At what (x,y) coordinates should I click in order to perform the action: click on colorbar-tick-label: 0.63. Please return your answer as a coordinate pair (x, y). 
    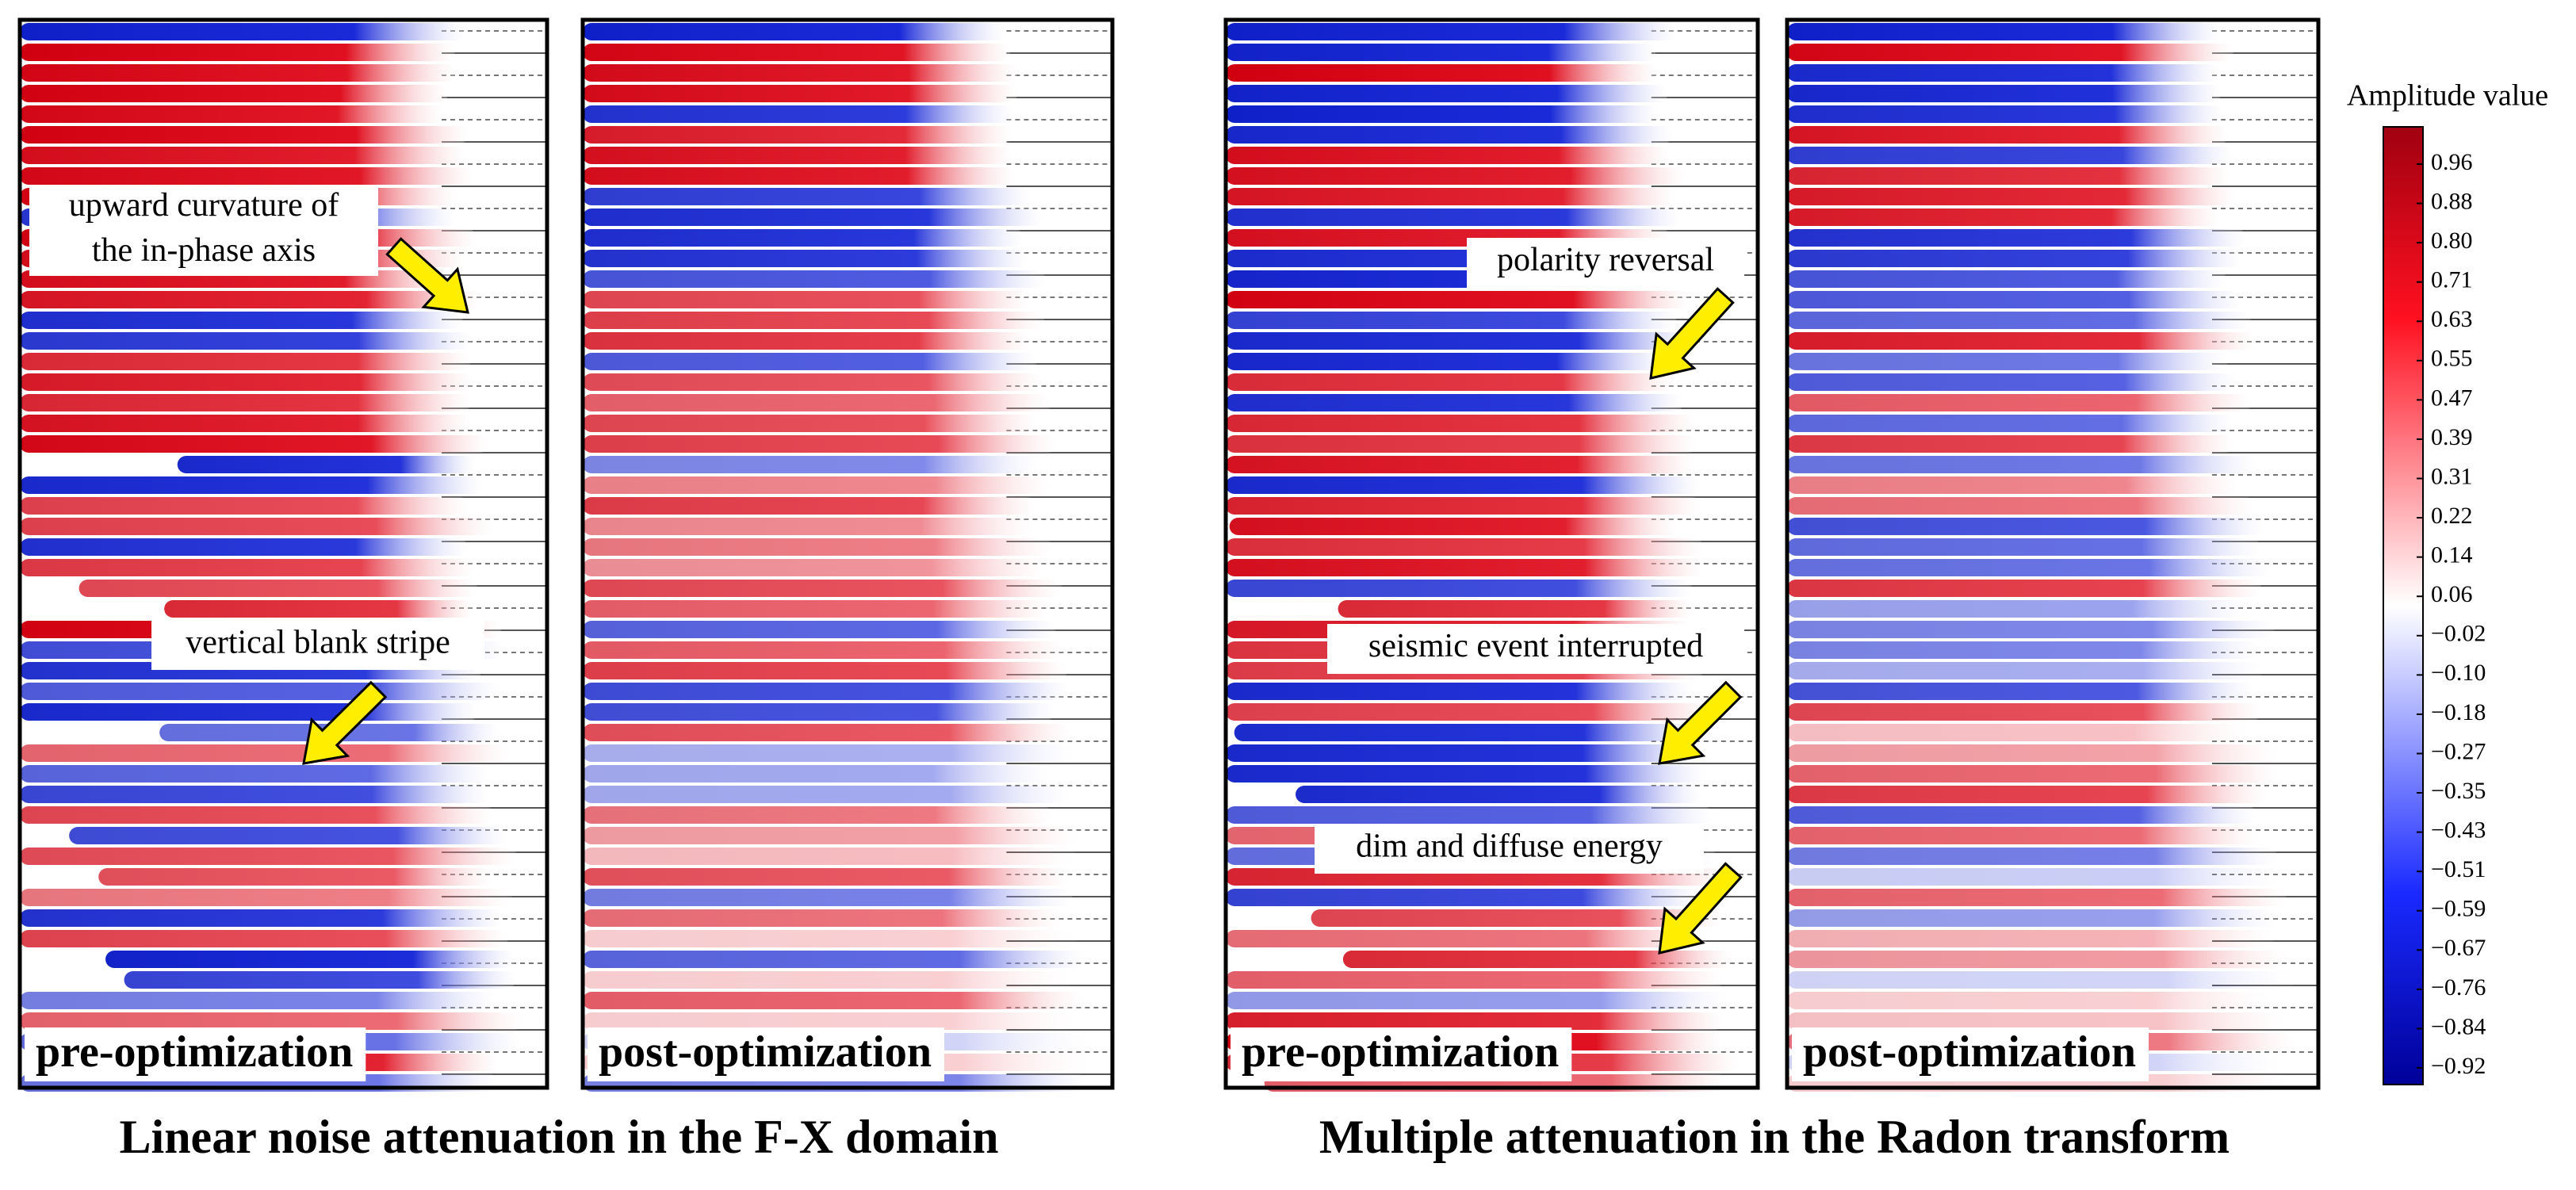
    Looking at the image, I should click on (2452, 319).